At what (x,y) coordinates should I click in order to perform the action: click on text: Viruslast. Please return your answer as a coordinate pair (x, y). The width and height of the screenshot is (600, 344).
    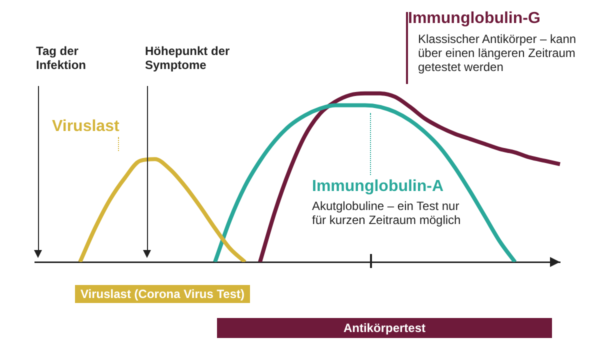
    Looking at the image, I should click on (86, 127).